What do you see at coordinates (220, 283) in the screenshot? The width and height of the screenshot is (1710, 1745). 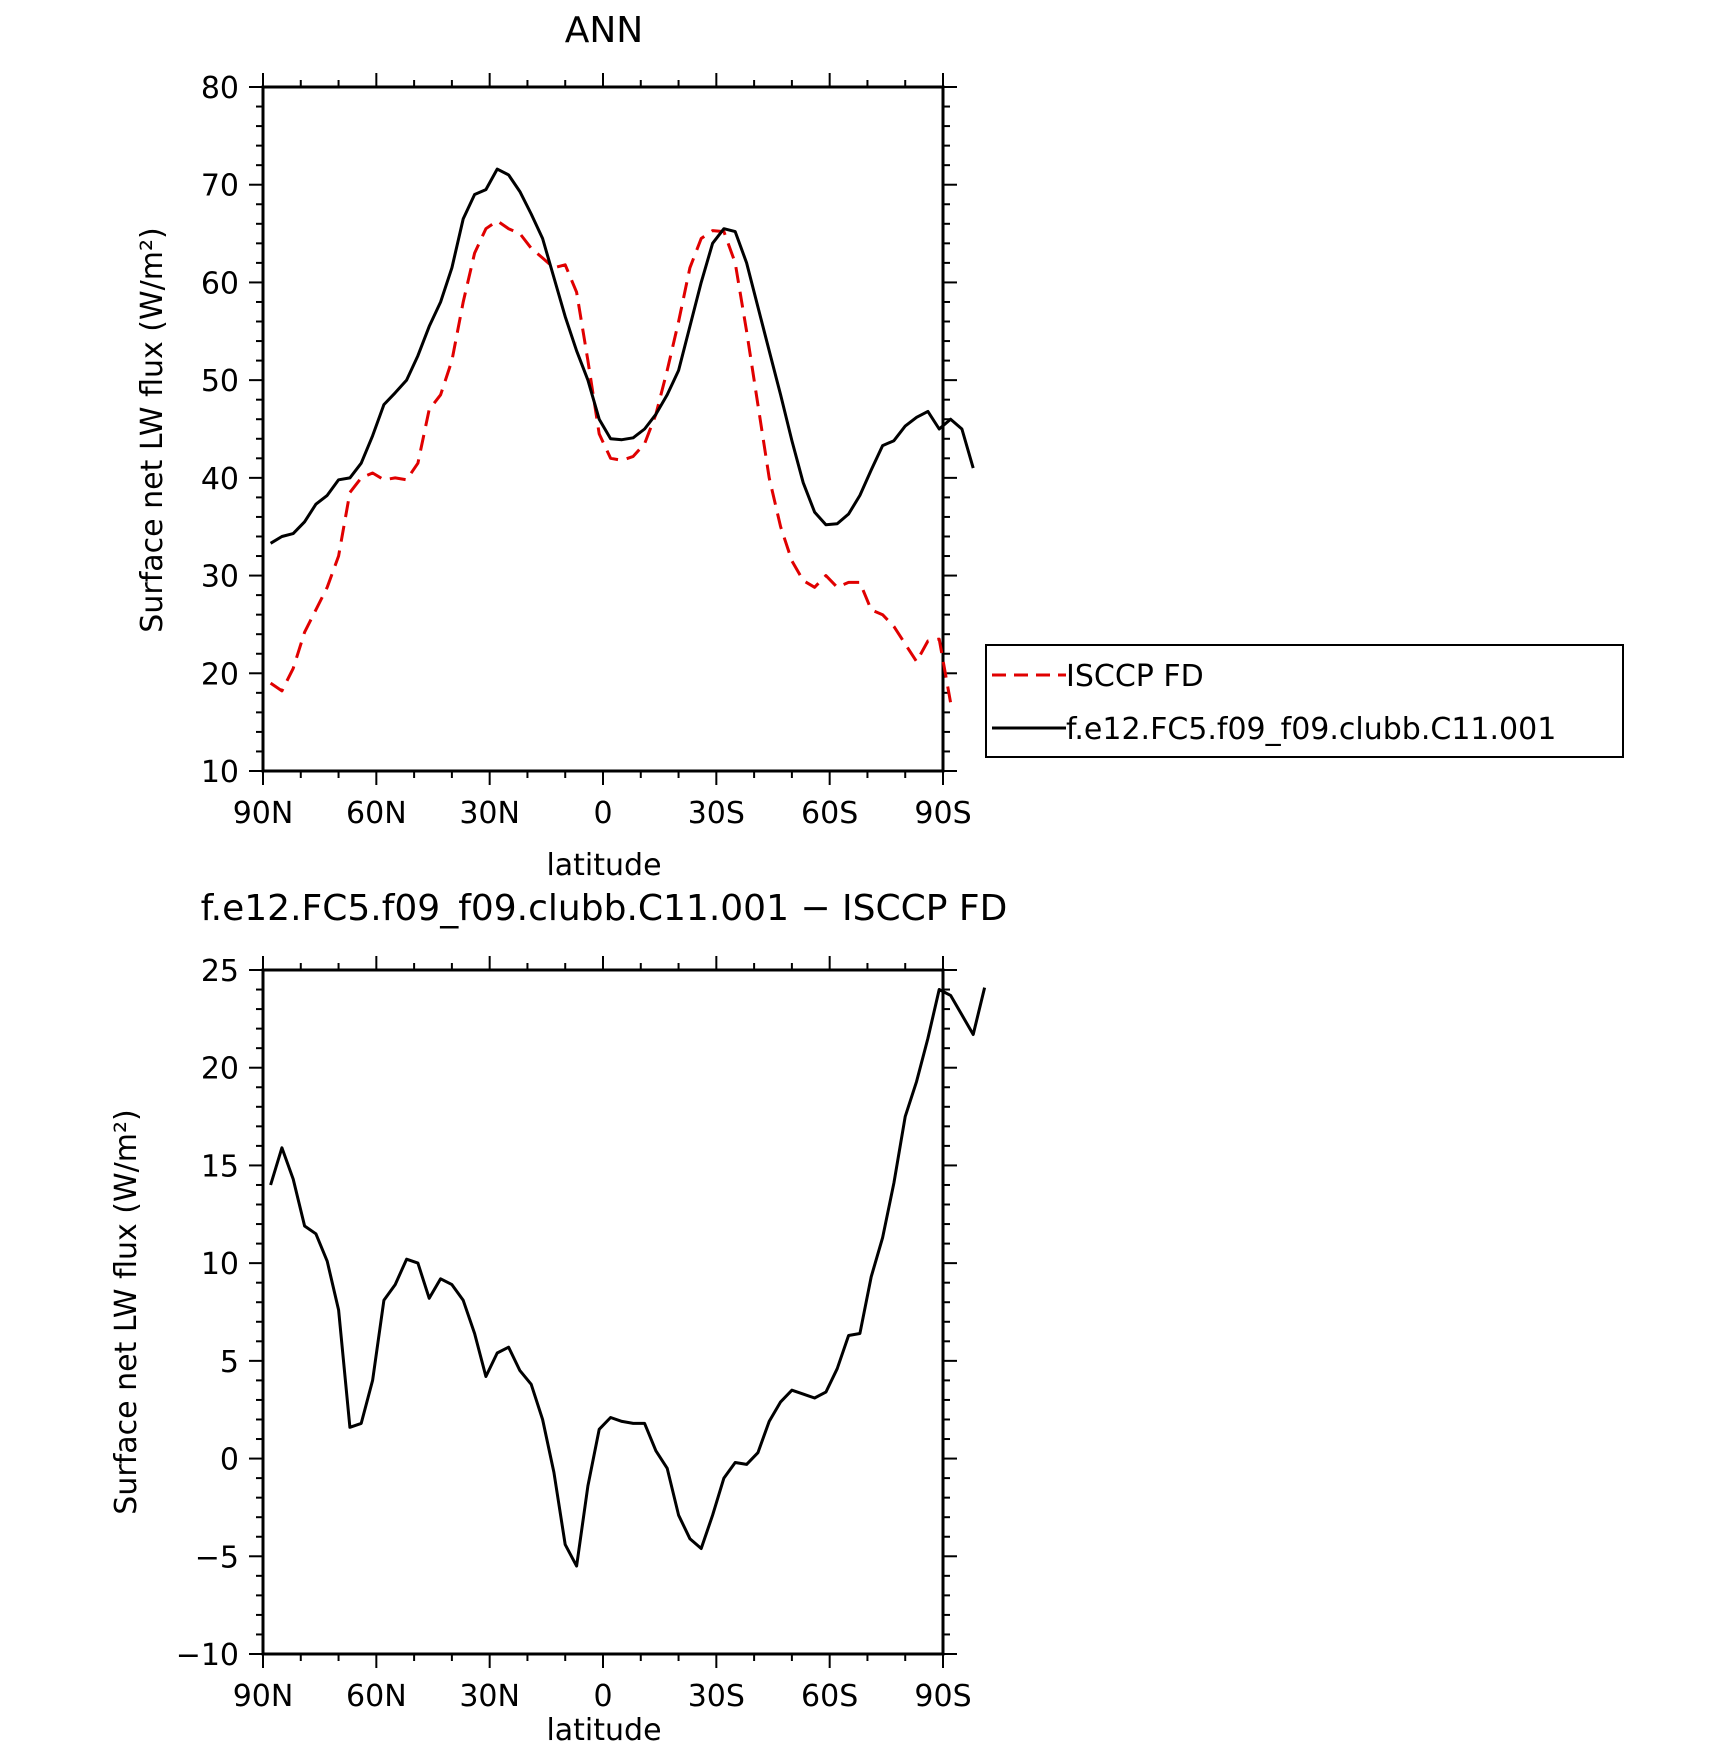 I see `y-tick-label: 60` at bounding box center [220, 283].